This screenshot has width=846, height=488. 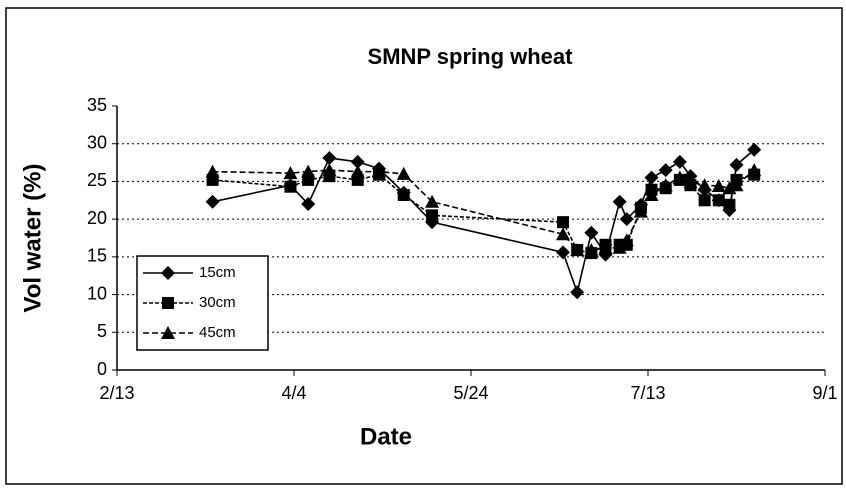 I want to click on legend-label: 45cm, so click(x=217, y=332).